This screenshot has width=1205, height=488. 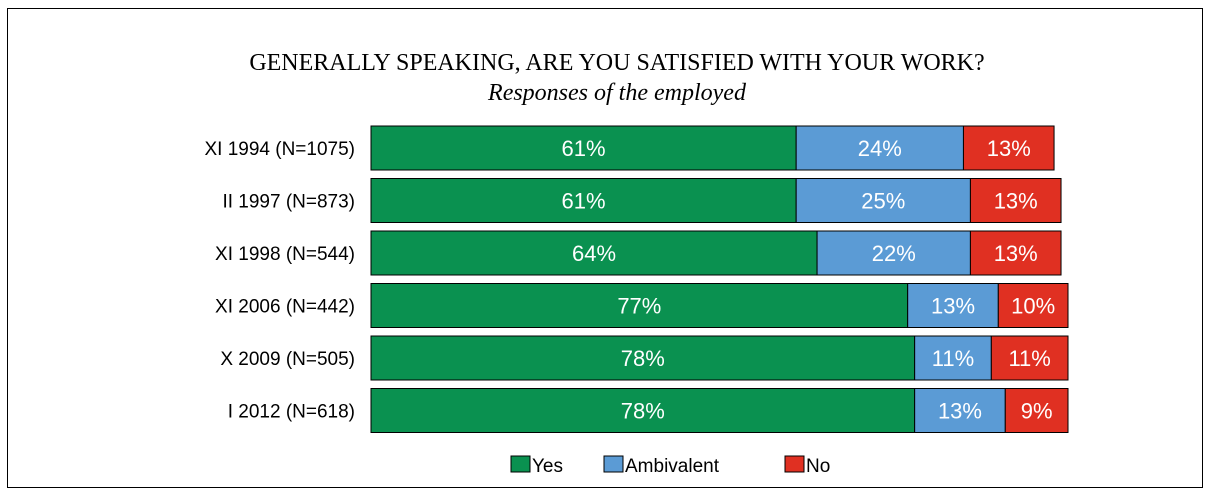 I want to click on data-label-yes: 77%, so click(x=639, y=306).